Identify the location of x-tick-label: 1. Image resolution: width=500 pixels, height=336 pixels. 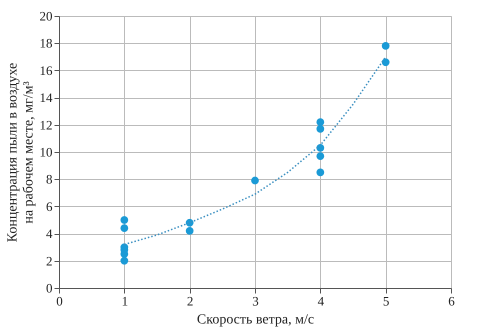
(125, 301).